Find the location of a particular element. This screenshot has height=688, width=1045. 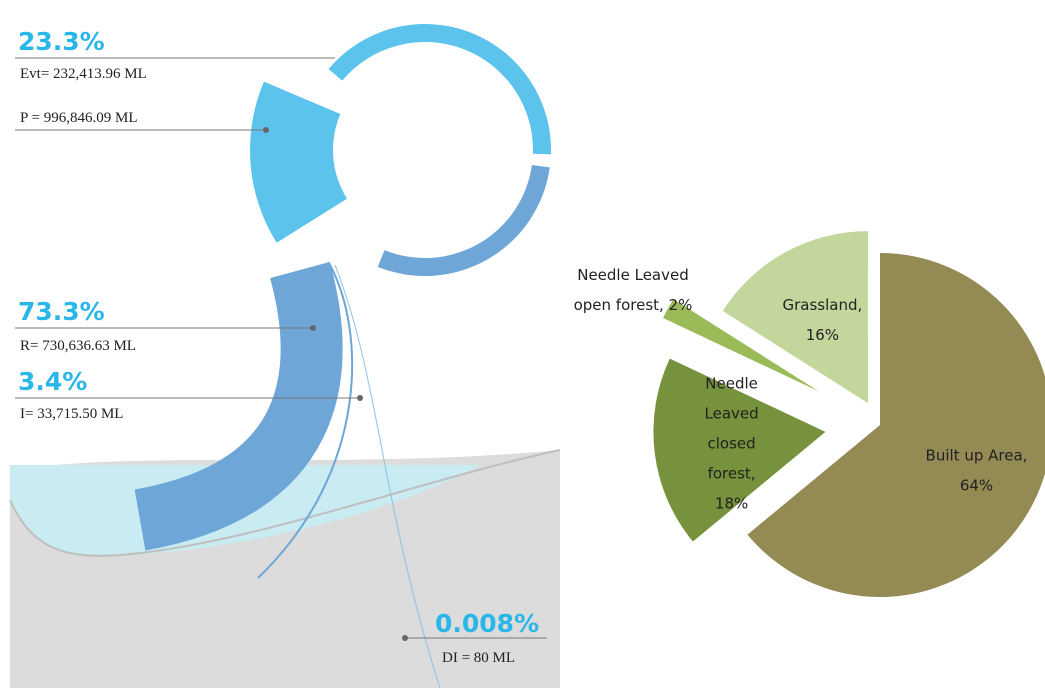

deep-infiltration-line is located at coordinates (387, 476).